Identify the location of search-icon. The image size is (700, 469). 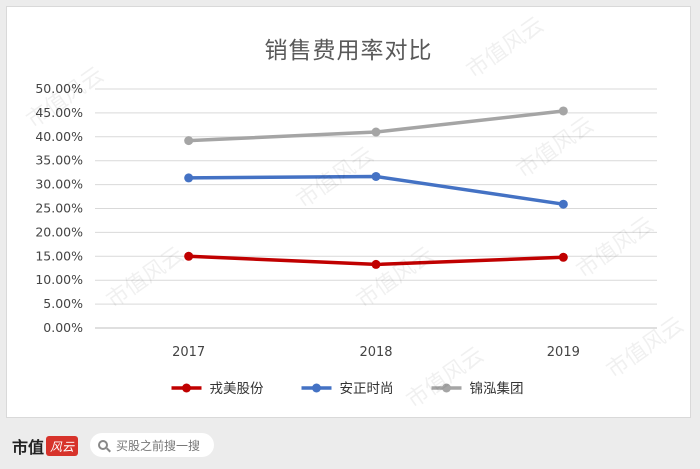
(103, 445).